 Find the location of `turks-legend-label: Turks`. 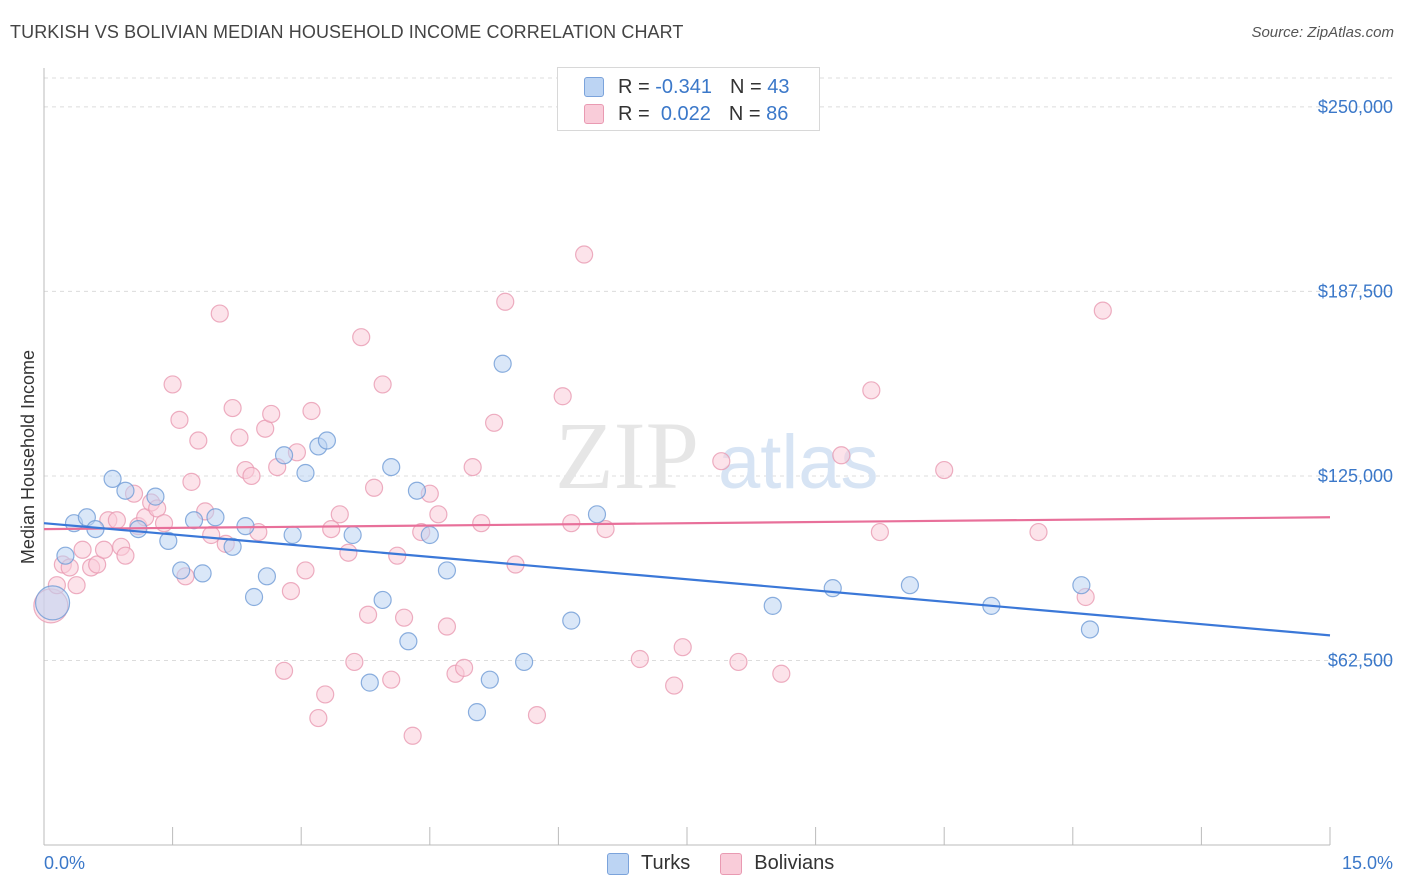

turks-legend-label: Turks is located at coordinates (666, 863).